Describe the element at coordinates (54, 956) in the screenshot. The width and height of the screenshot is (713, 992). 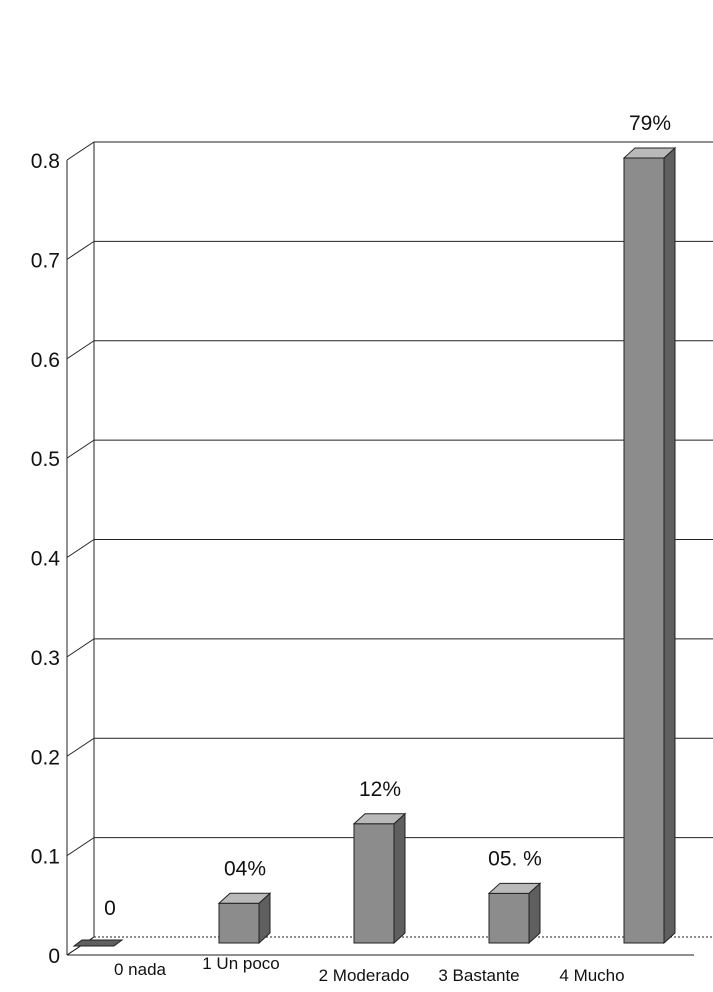
I see `y-tick-label: 0` at that location.